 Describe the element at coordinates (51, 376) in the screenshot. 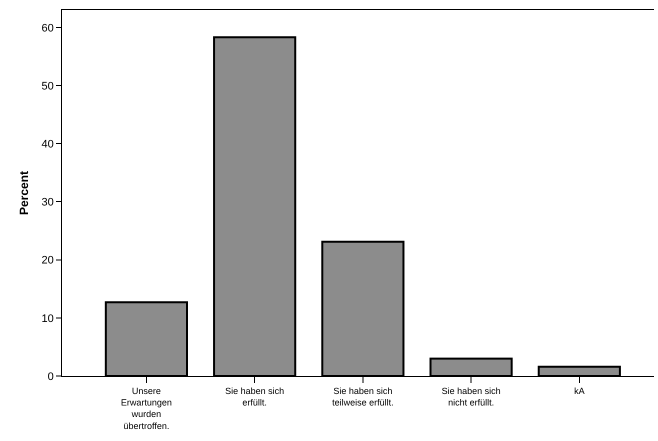

I see `y-tick-label: 0` at that location.